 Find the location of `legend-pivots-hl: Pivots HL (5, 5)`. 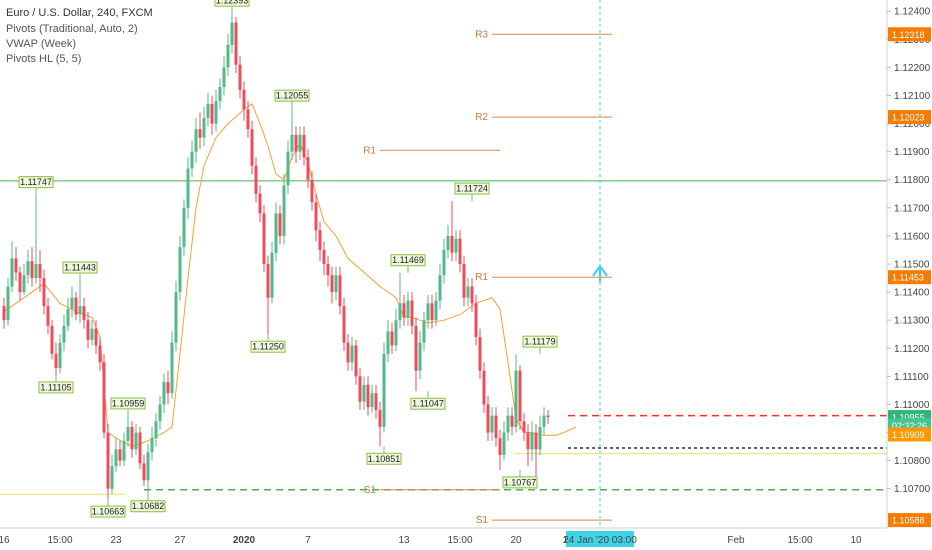

legend-pivots-hl: Pivots HL (5, 5) is located at coordinates (43, 59).